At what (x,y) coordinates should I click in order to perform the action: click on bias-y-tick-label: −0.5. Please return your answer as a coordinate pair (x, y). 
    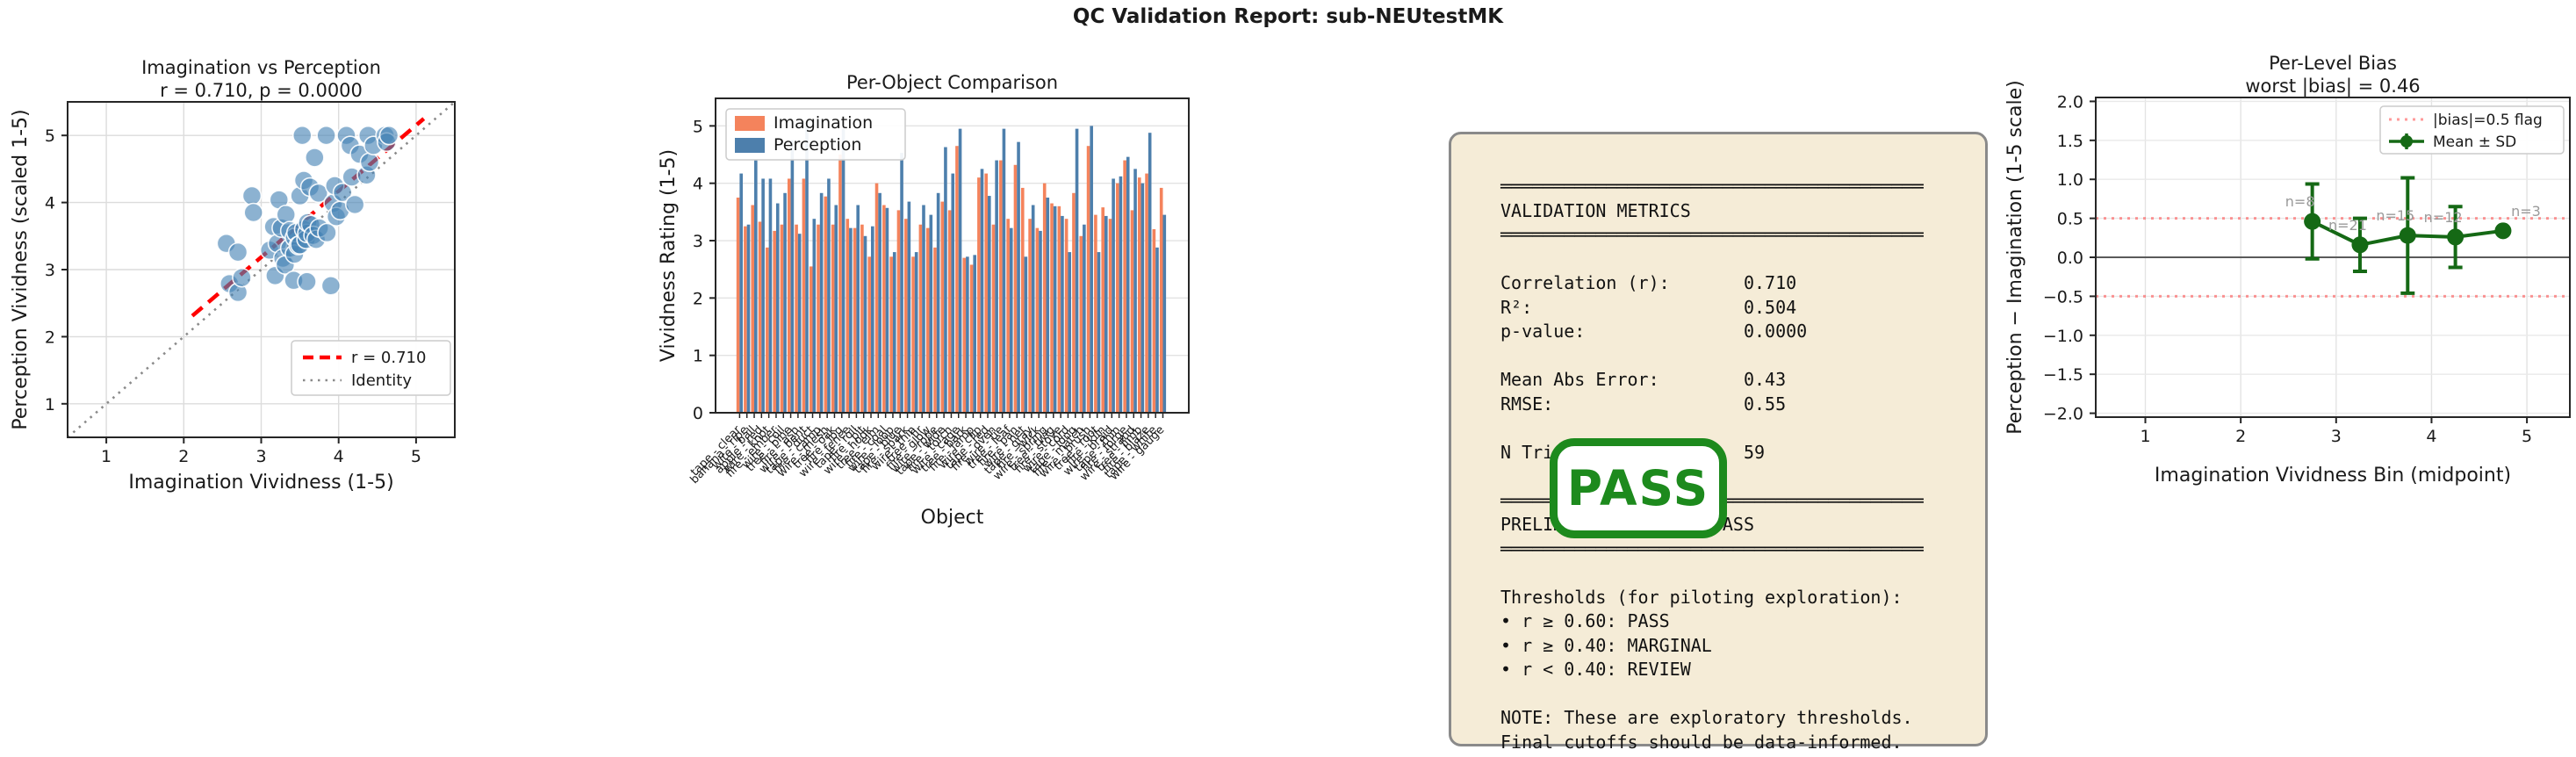
    Looking at the image, I should click on (2063, 296).